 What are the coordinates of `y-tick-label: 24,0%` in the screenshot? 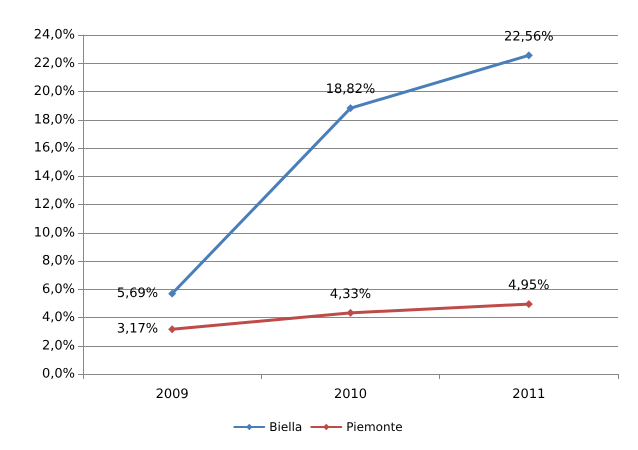 It's located at (54, 35).